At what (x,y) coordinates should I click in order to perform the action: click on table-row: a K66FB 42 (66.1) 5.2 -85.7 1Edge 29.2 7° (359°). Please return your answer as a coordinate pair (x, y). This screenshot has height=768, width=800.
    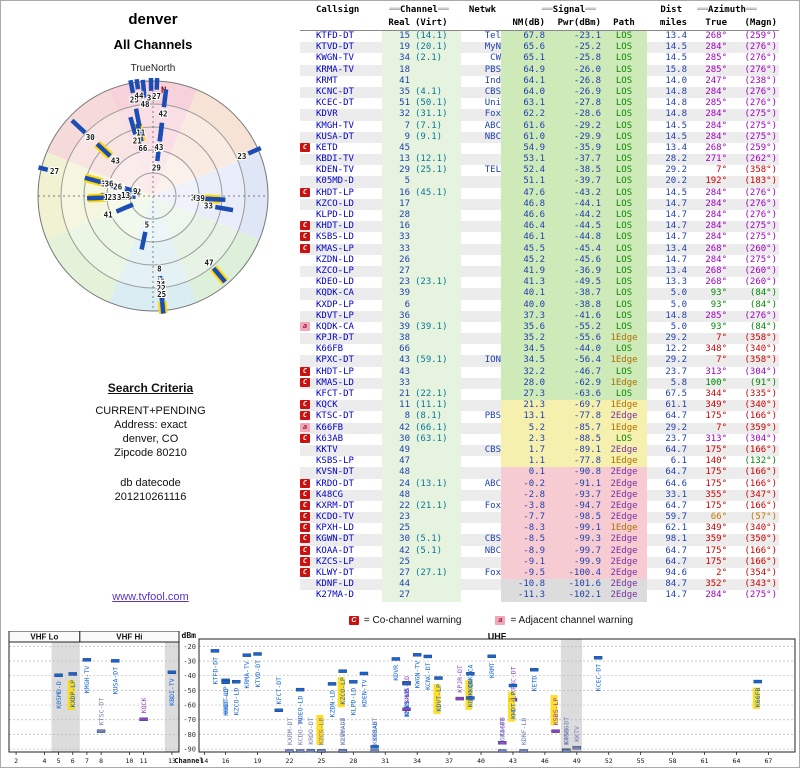
    Looking at the image, I should click on (539, 428).